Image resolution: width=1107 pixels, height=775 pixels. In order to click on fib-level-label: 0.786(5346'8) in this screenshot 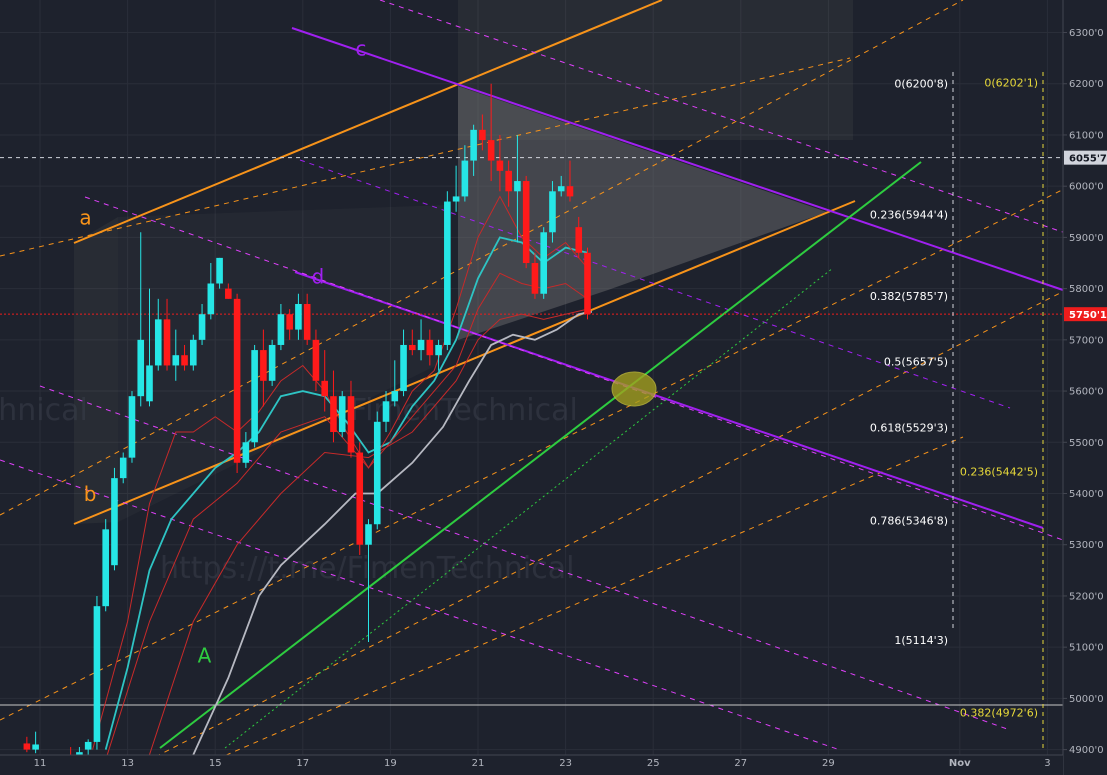, I will do `click(909, 521)`.